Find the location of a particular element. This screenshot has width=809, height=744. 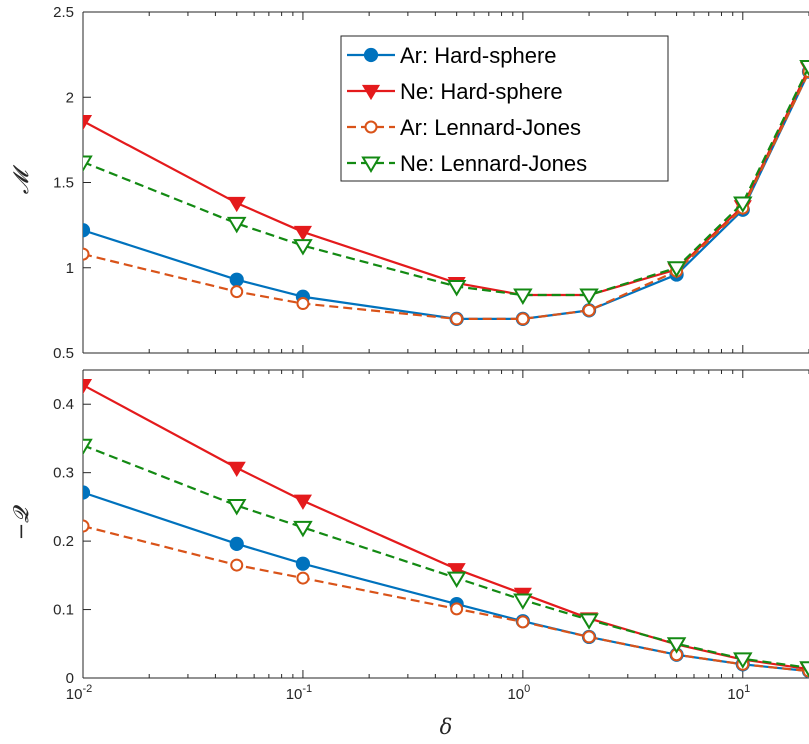

y-tick-label: 2 is located at coordinates (70, 97).